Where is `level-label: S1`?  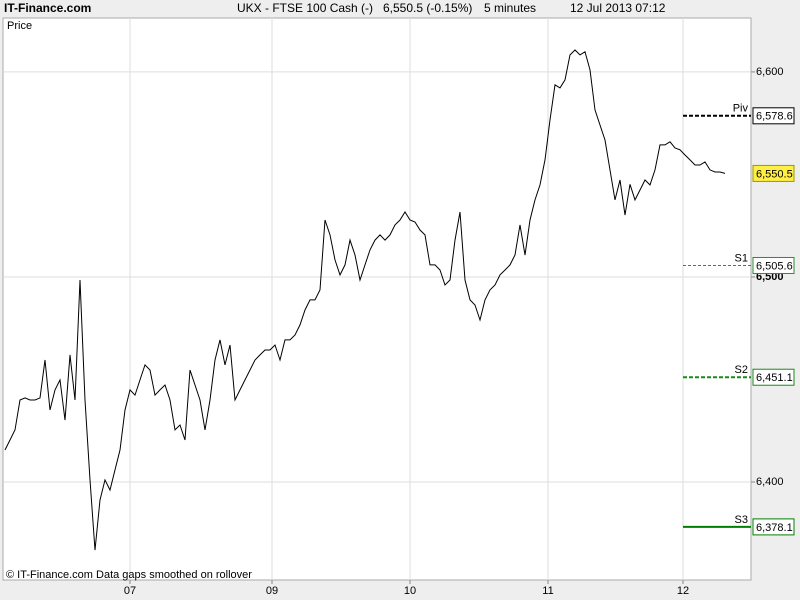 level-label: S1 is located at coordinates (741, 258).